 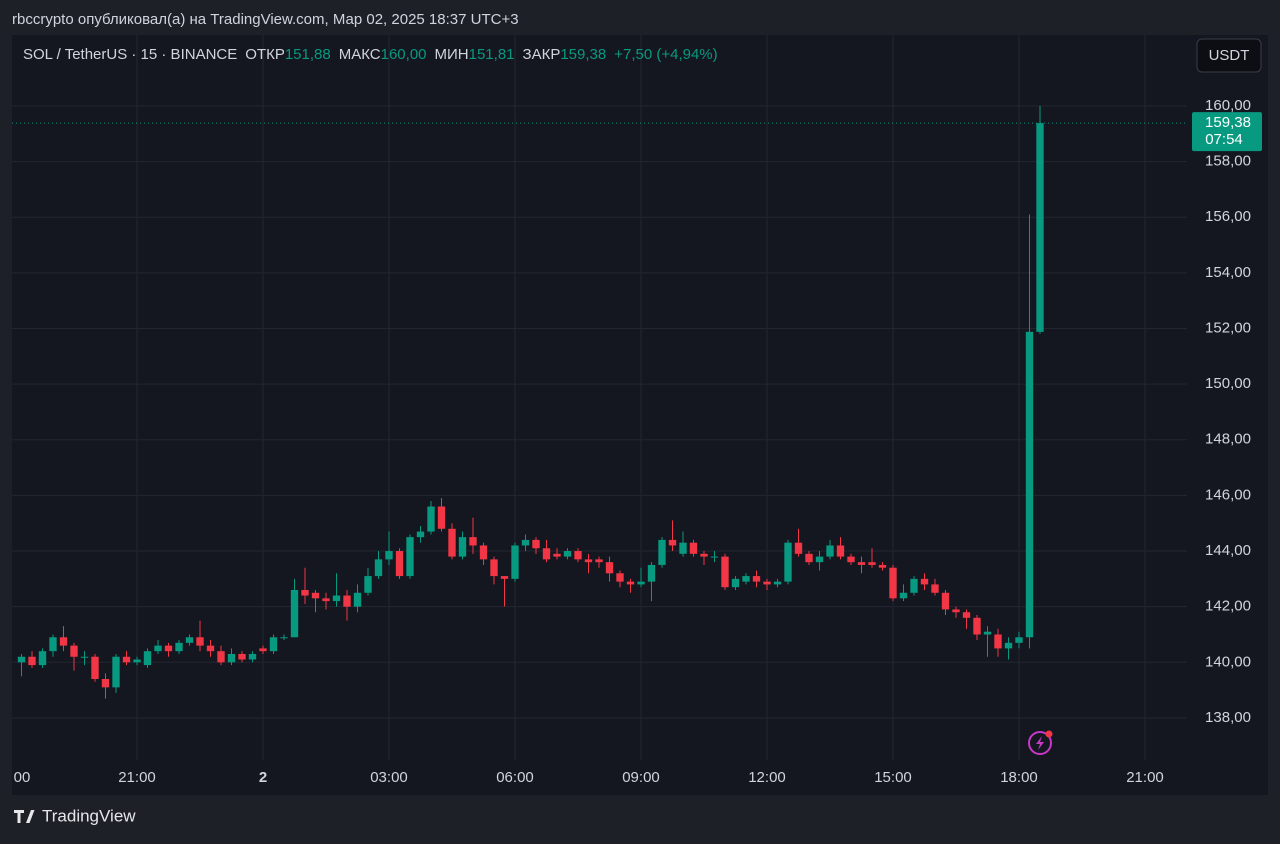 I want to click on symbol: SOL / TetherUS · 15 · BINANCE, so click(x=130, y=54).